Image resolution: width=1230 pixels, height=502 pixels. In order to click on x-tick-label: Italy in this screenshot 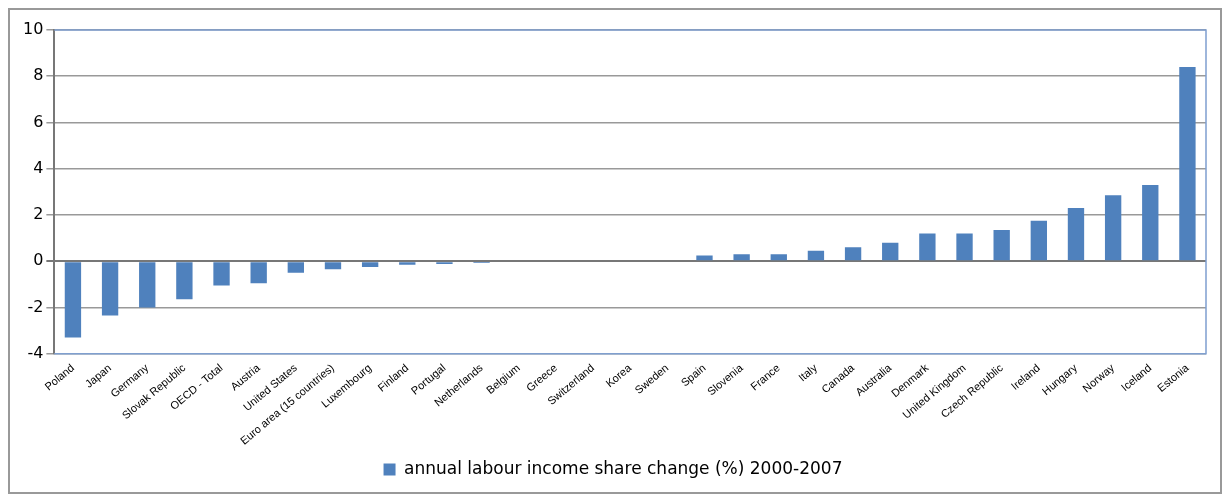, I will do `click(808, 372)`.